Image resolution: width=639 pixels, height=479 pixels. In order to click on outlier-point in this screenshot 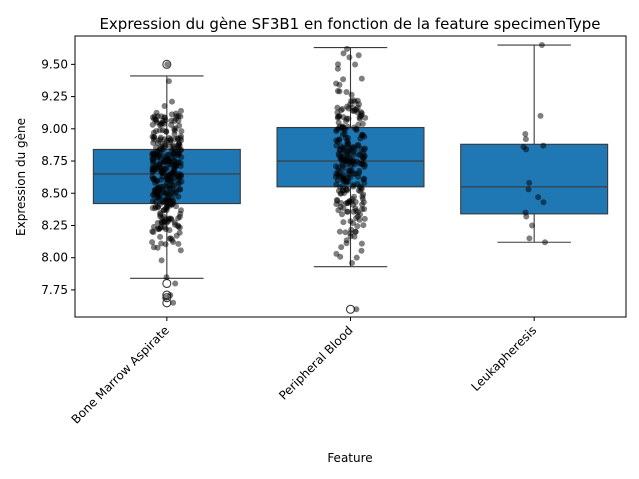, I will do `click(167, 64)`.